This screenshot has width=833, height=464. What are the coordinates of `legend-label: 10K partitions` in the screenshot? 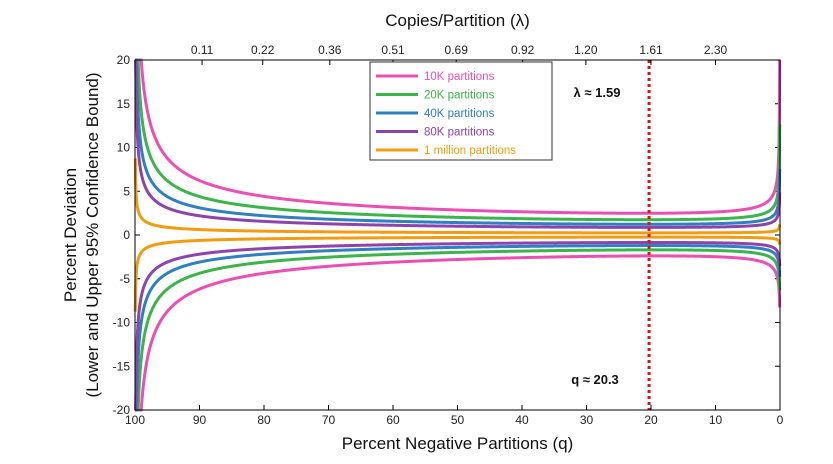 It's located at (459, 77).